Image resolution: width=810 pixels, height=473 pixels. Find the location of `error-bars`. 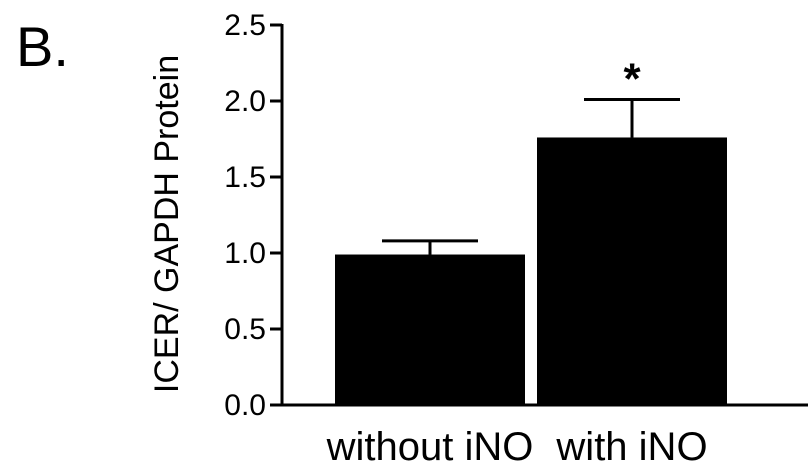

error-bars is located at coordinates (531, 176).